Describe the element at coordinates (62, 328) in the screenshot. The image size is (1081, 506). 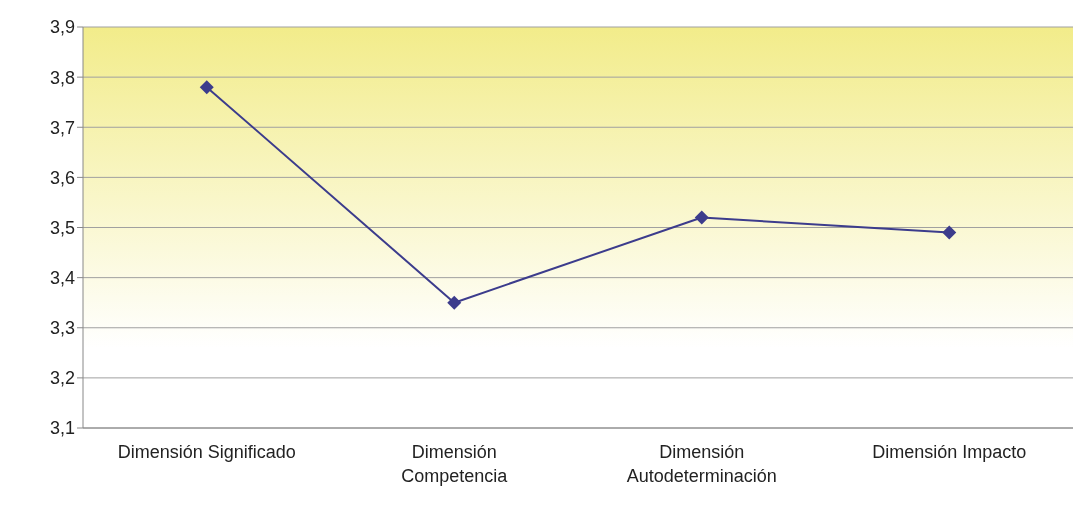
I see `y-tick-label: 3,3` at that location.